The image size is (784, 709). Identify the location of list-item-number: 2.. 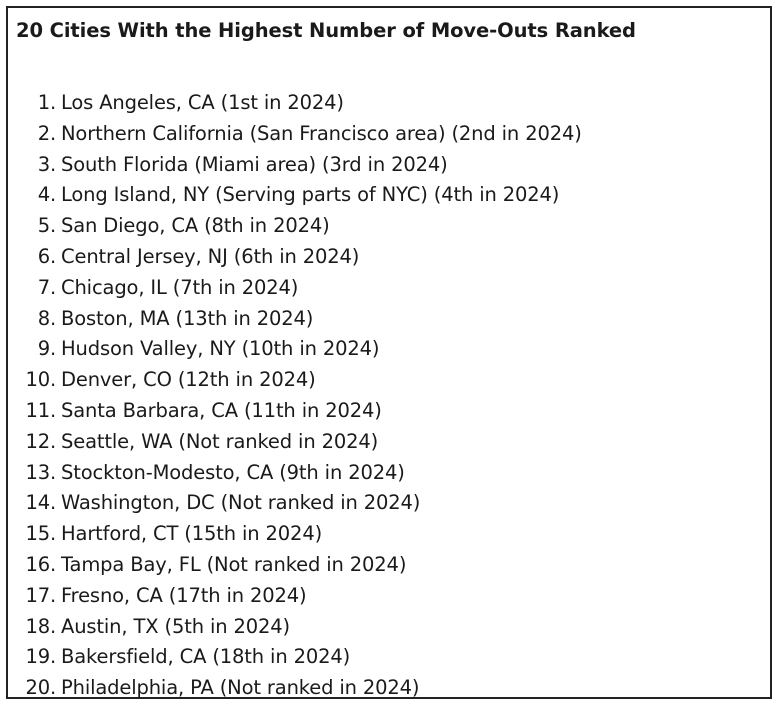
(46, 133).